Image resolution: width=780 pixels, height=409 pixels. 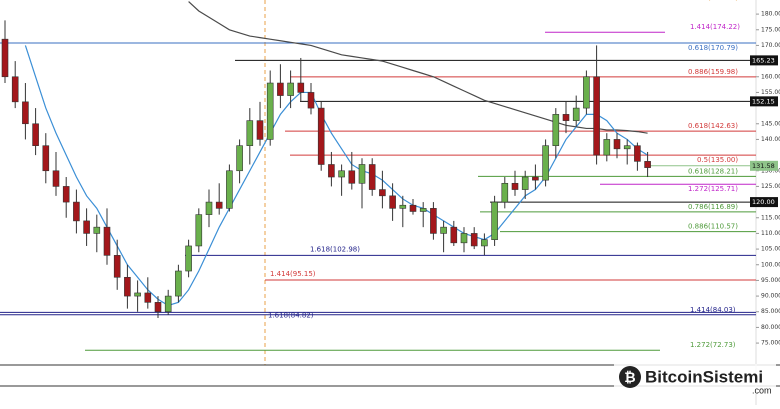 I want to click on level-label: 152.15, so click(x=763, y=101).